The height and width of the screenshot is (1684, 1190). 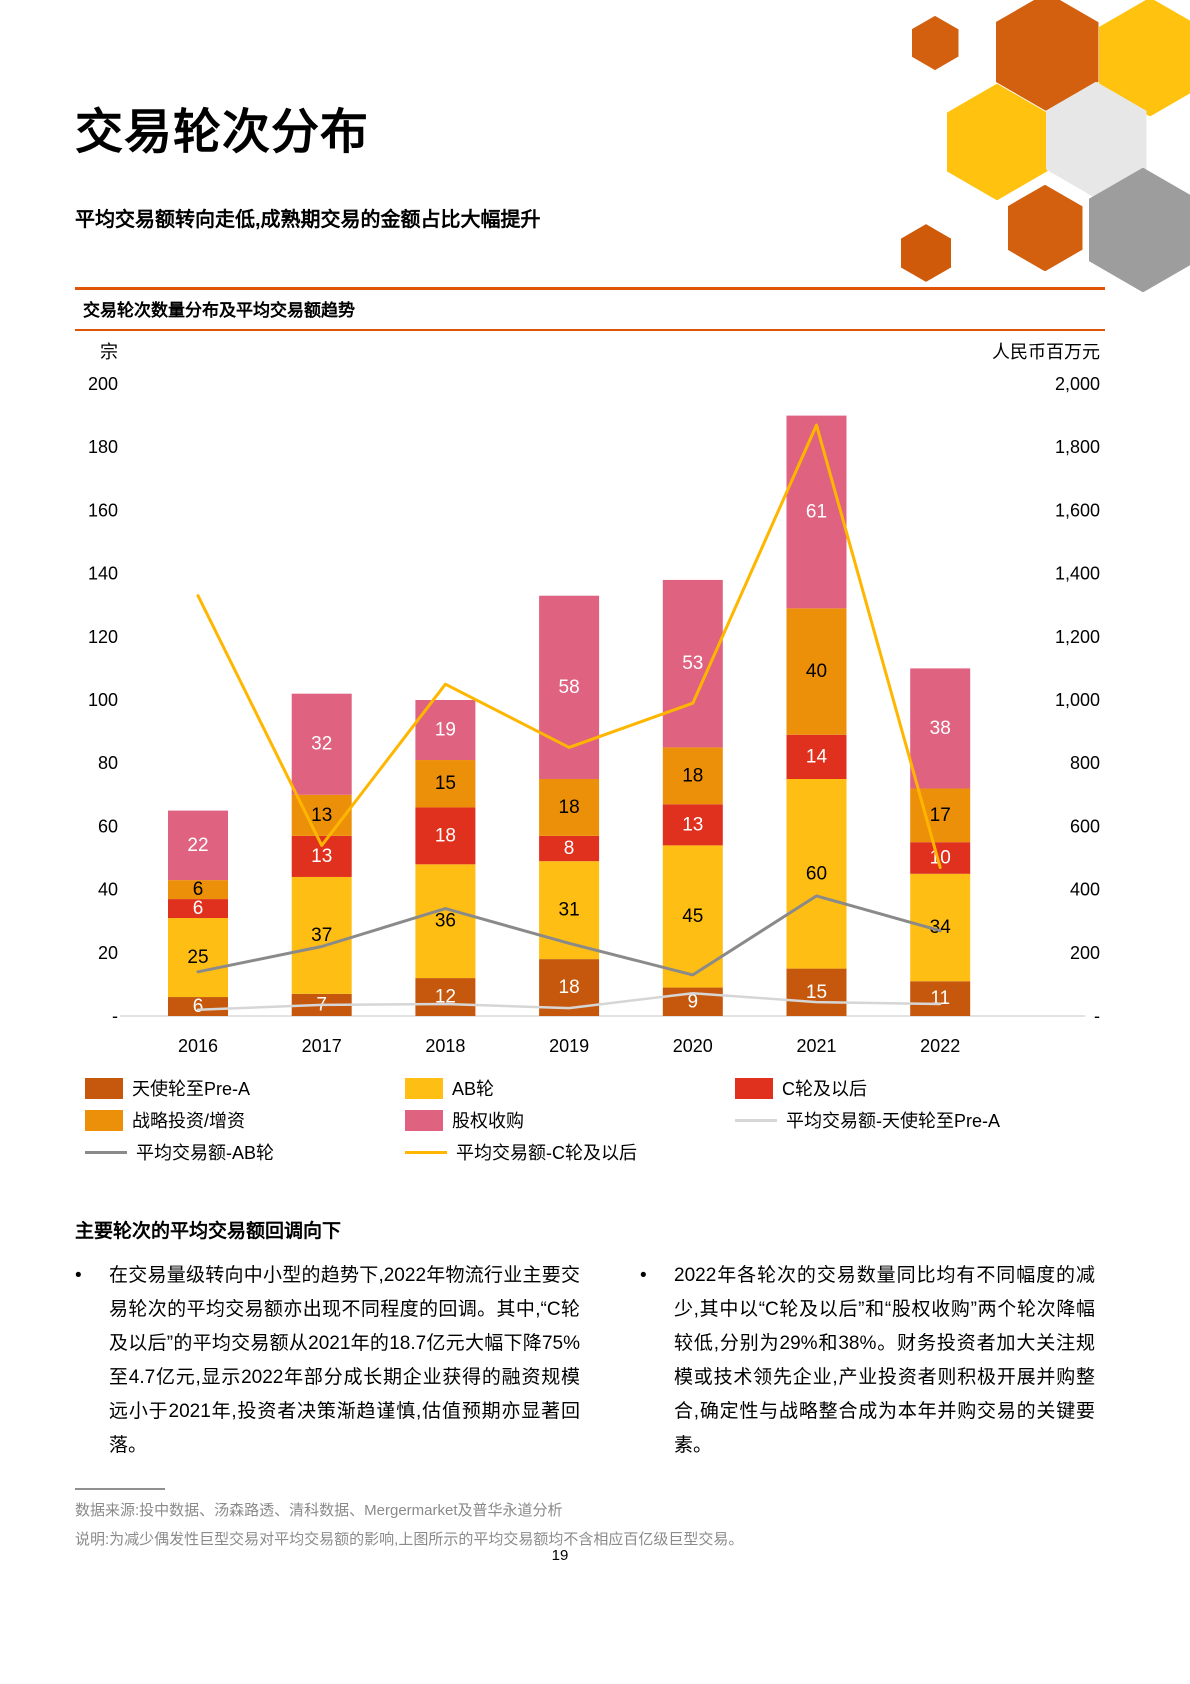 I want to click on legend-item: 战略投资/增资, so click(x=245, y=1120).